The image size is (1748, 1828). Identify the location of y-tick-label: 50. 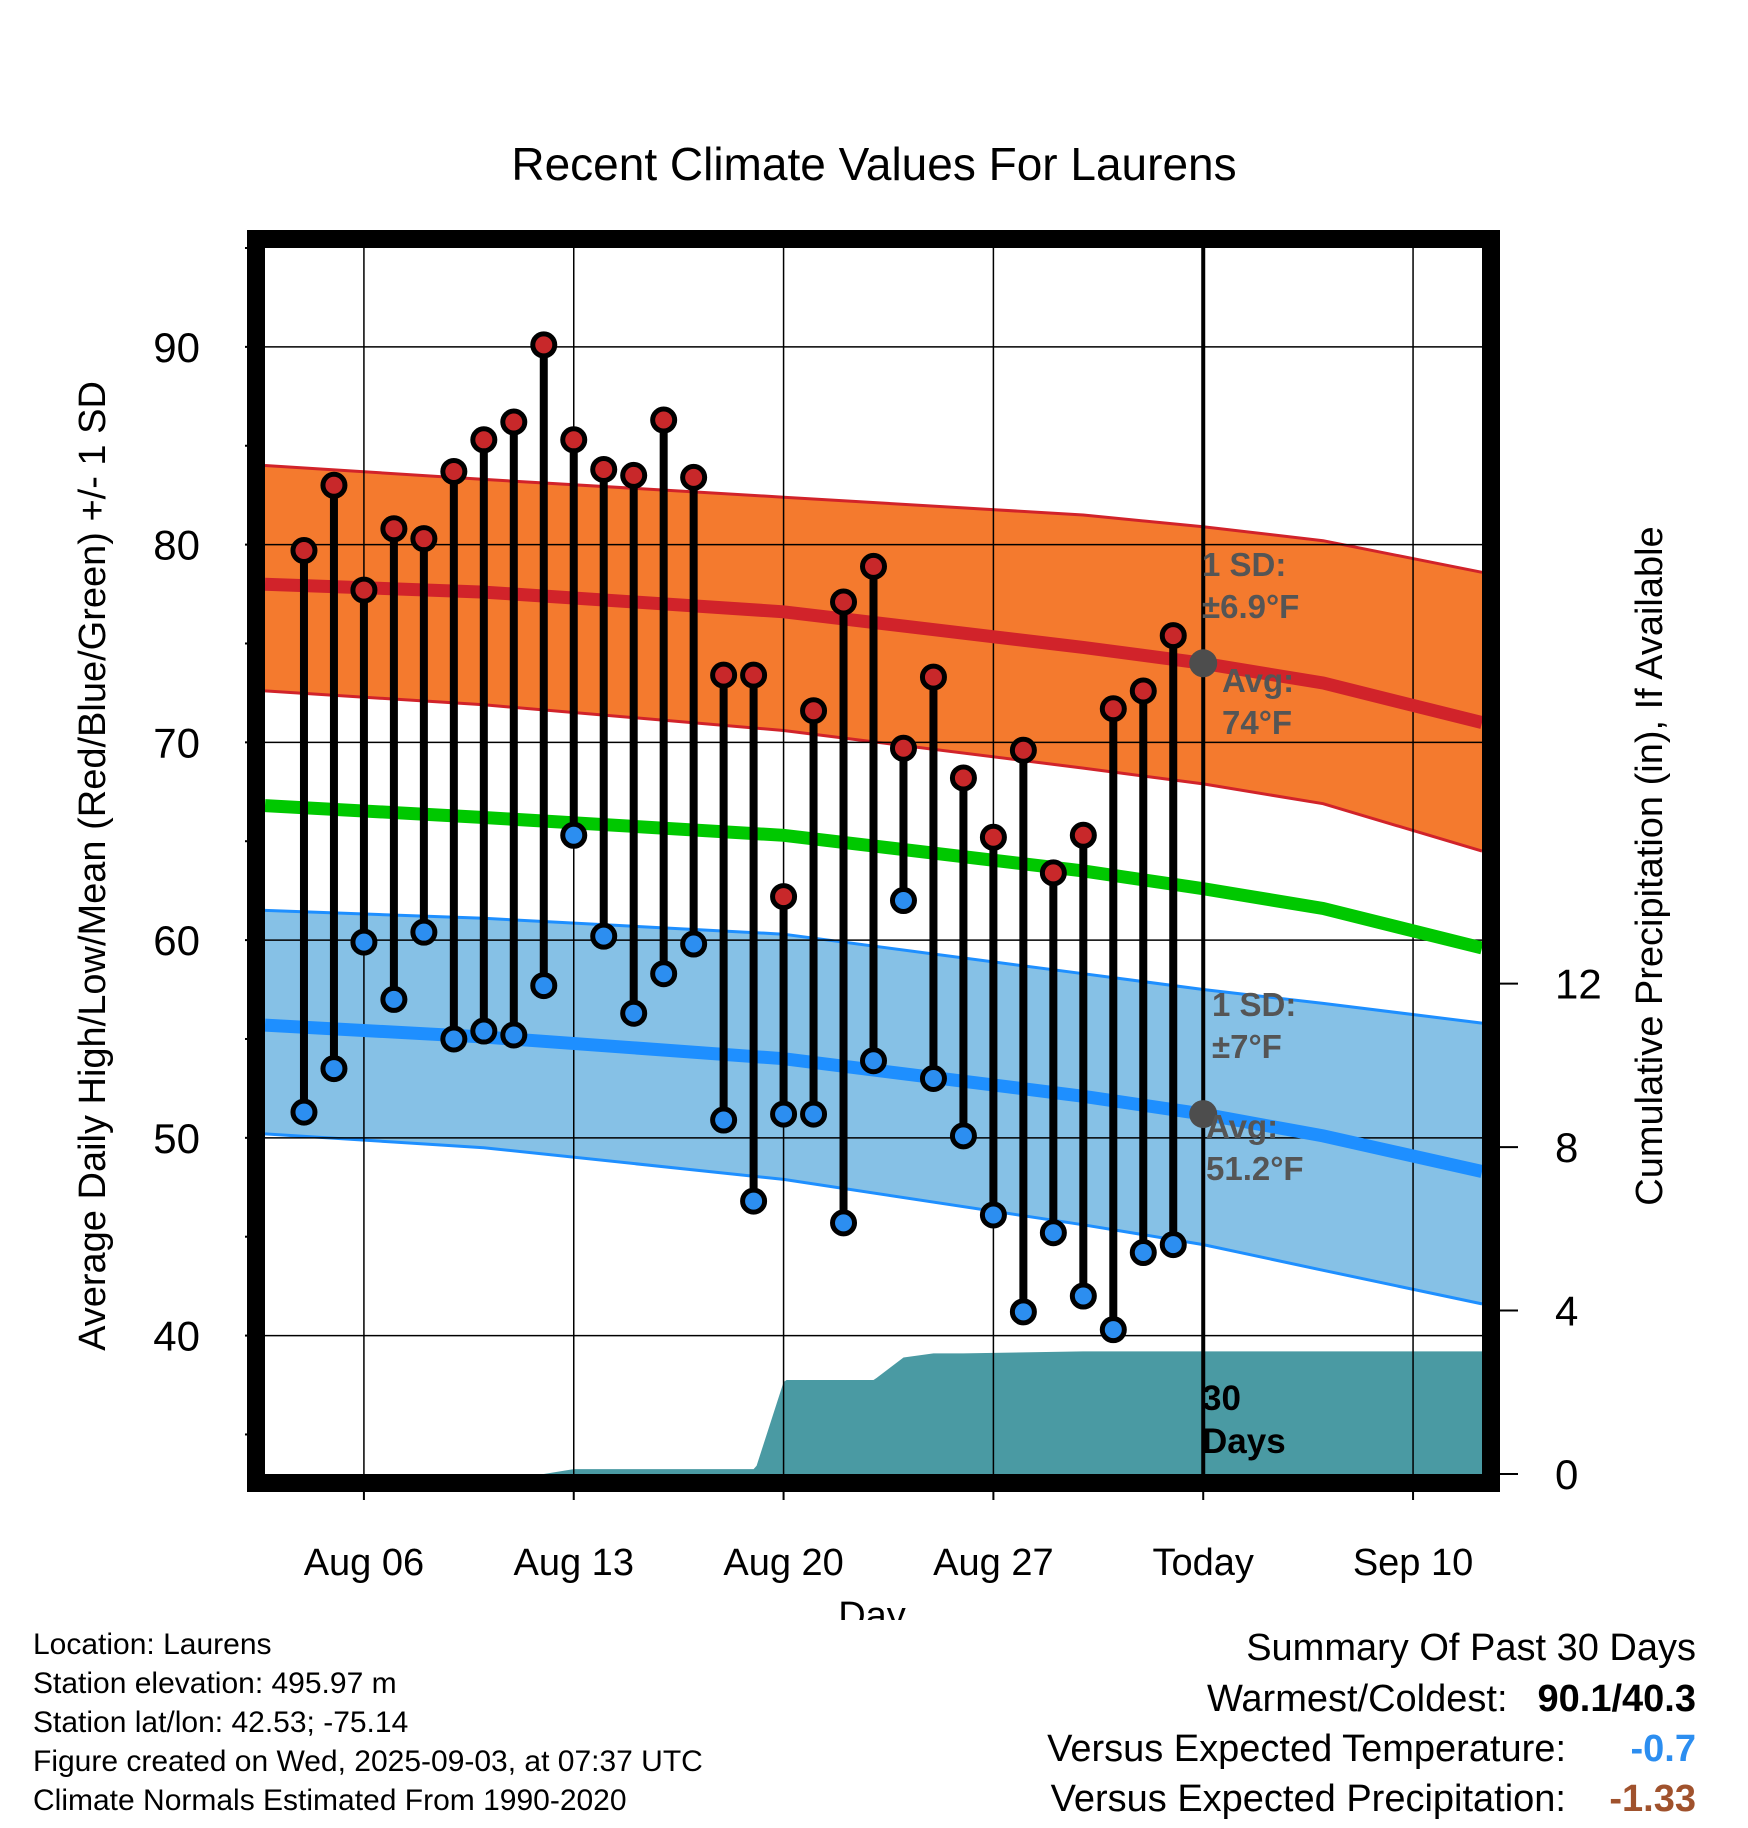
(176, 1138).